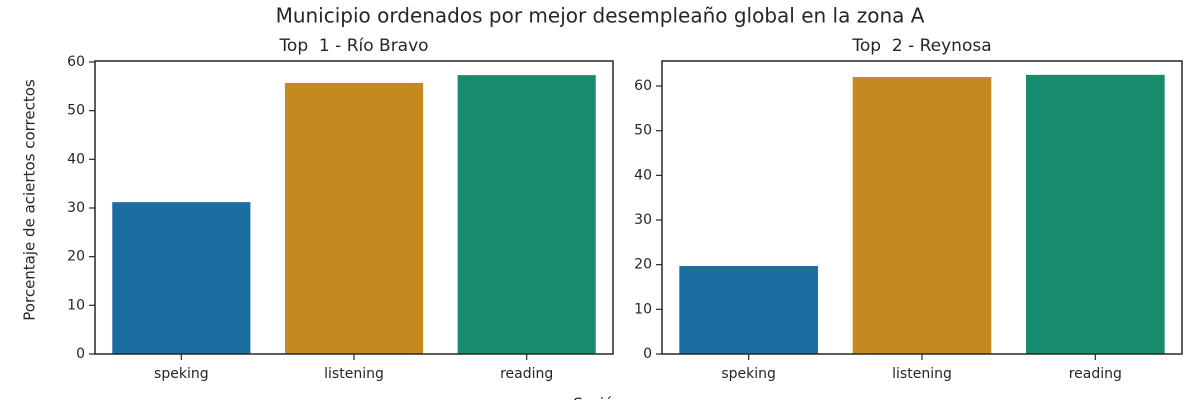  What do you see at coordinates (597, 397) in the screenshot?
I see `x-axis-label: Sesión` at bounding box center [597, 397].